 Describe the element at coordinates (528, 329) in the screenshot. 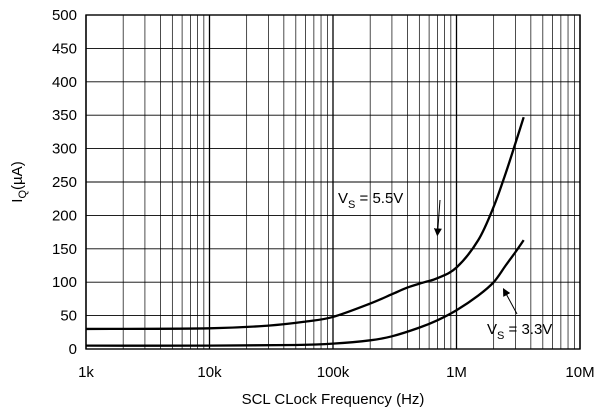

I see `annotation-tail: = 3.3V` at that location.